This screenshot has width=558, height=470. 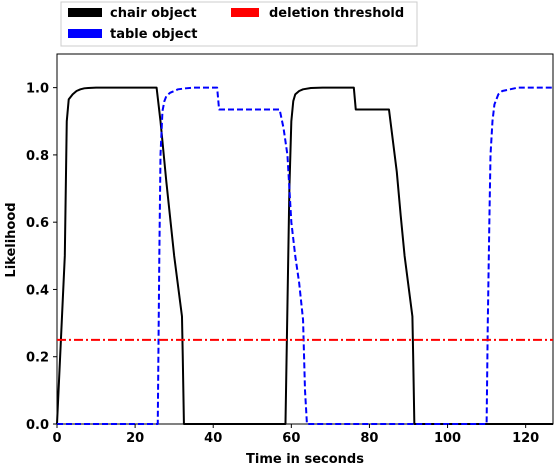 What do you see at coordinates (41, 257) in the screenshot?
I see `y-axis-ticks: 0.0 0.2 0.4 0.6 0.8 1.0` at bounding box center [41, 257].